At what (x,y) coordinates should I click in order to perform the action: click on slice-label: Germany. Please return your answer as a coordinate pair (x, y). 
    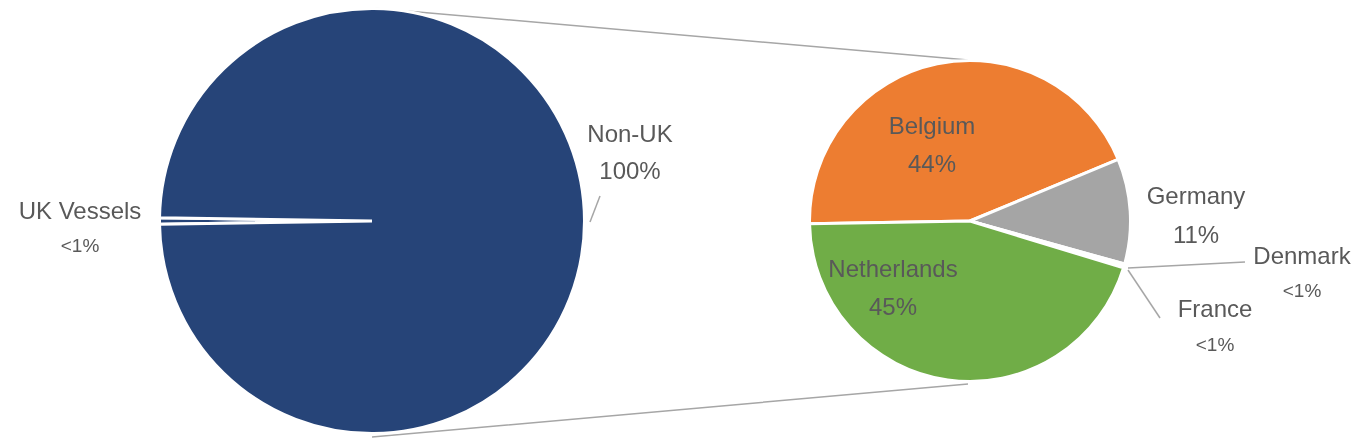
    Looking at the image, I should click on (1196, 195).